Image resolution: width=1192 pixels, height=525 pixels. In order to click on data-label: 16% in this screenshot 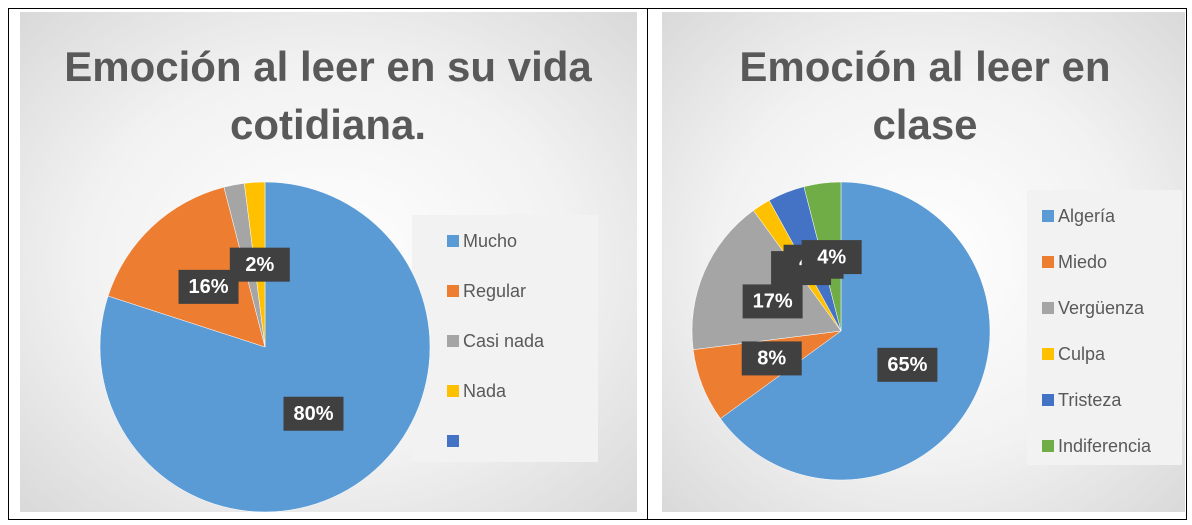, I will do `click(208, 286)`.